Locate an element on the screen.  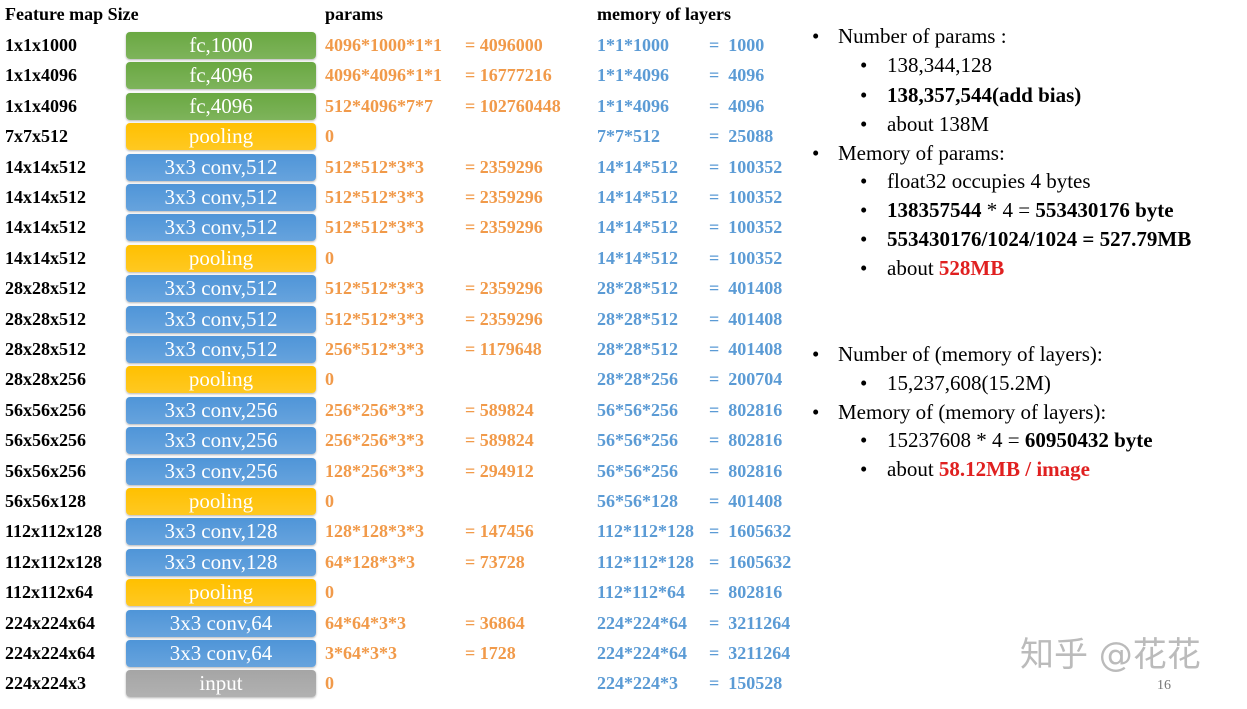
params-value: 4096*4096*1*1 = 16777216 is located at coordinates (438, 75).